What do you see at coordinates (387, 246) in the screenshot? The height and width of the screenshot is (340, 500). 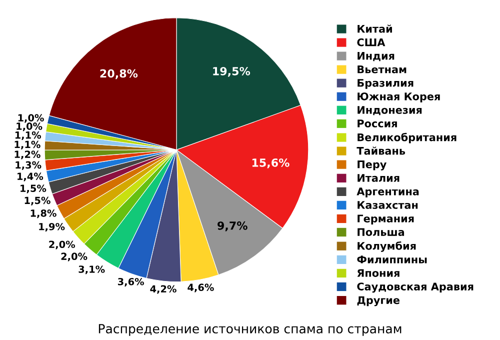 I see `legend-label: Колумбия` at bounding box center [387, 246].